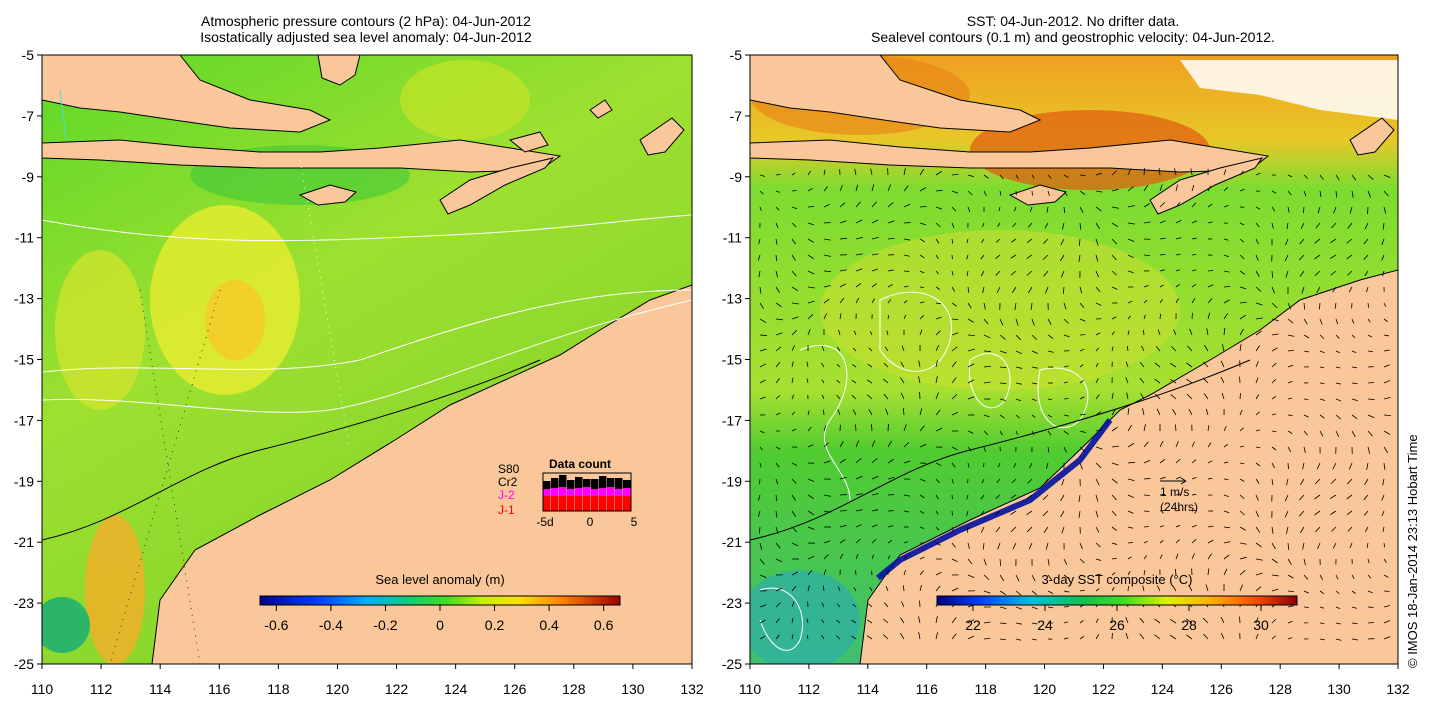 This screenshot has height=710, width=1440. What do you see at coordinates (619, 483) in the screenshot?
I see `bar-cr2` at bounding box center [619, 483].